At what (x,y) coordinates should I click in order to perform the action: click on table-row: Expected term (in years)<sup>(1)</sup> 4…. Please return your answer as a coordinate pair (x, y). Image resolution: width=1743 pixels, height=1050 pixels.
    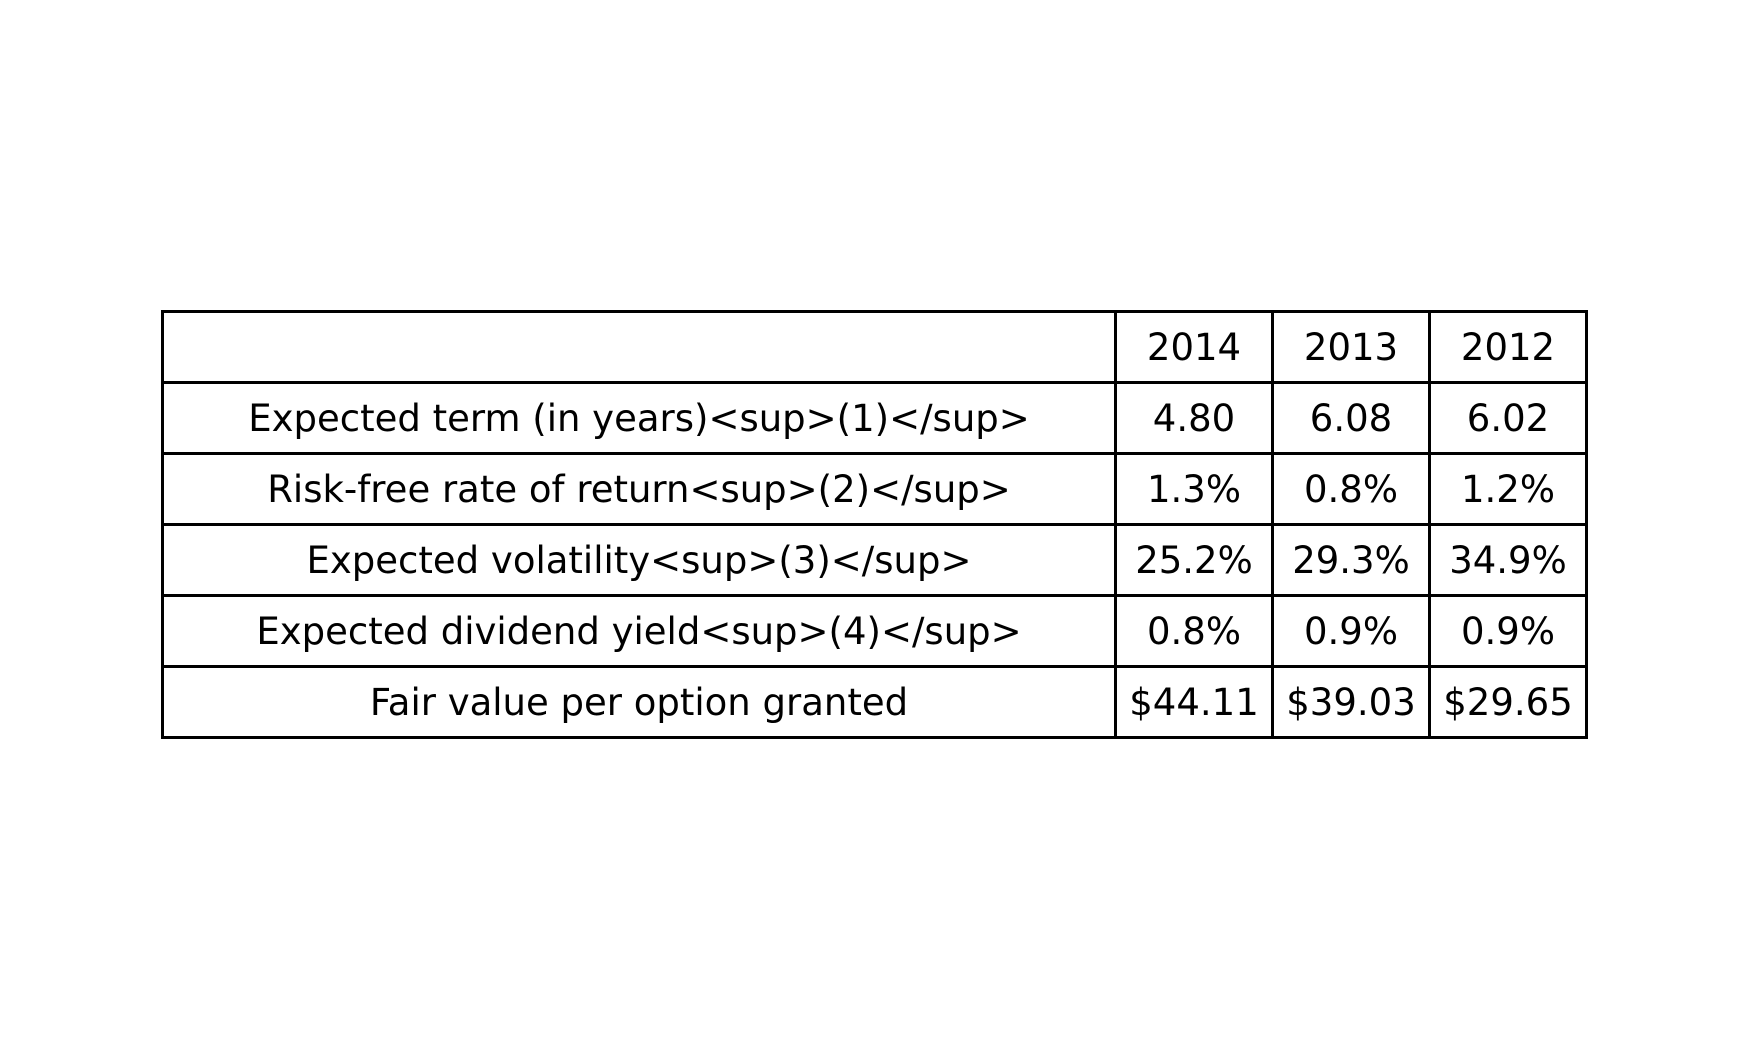
    Looking at the image, I should click on (874, 418).